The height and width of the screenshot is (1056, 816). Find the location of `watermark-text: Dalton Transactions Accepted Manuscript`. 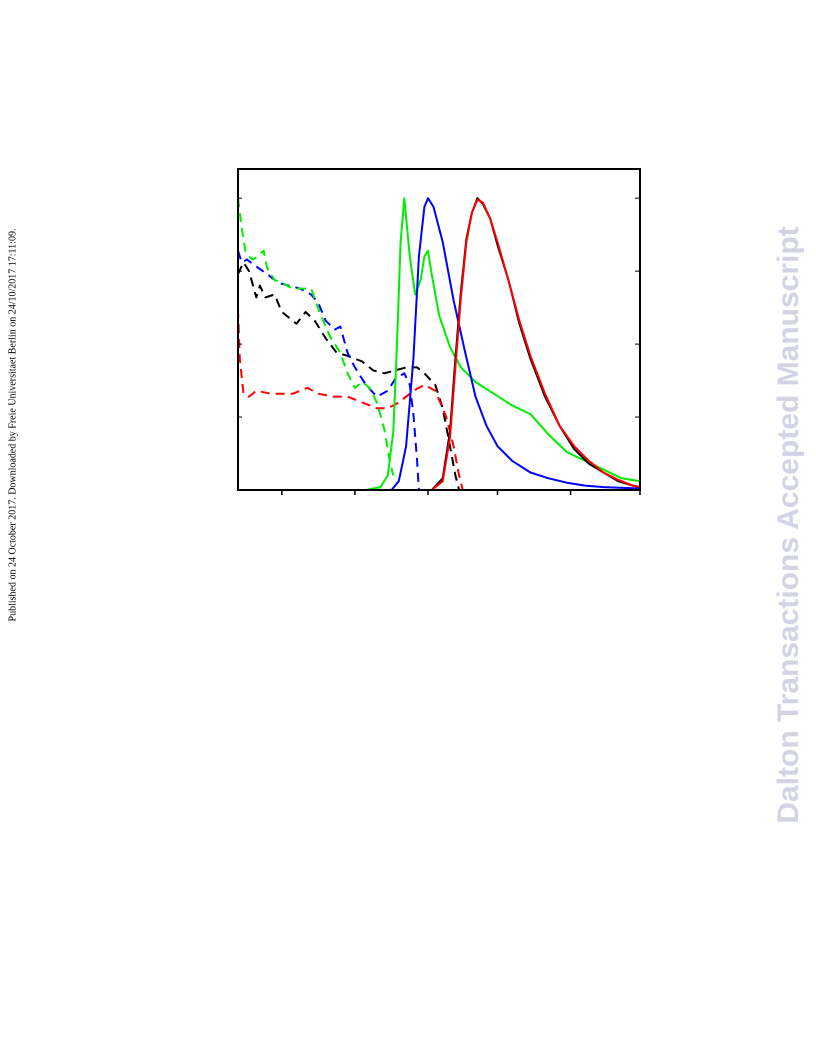

watermark-text: Dalton Transactions Accepted Manuscript is located at coordinates (788, 525).